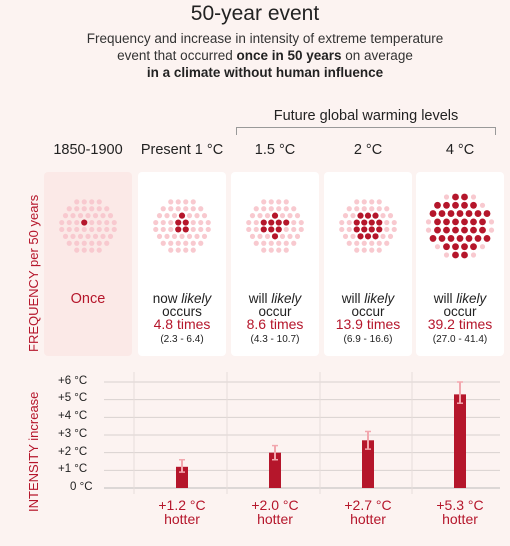 Image resolution: width=510 pixels, height=546 pixels. Describe the element at coordinates (182, 264) in the screenshot. I see `panel-present` at that location.